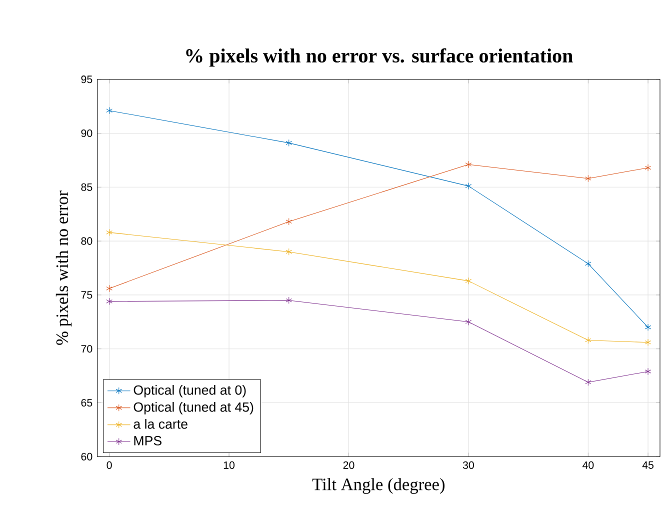  I want to click on x-tick-label: 10, so click(229, 465).